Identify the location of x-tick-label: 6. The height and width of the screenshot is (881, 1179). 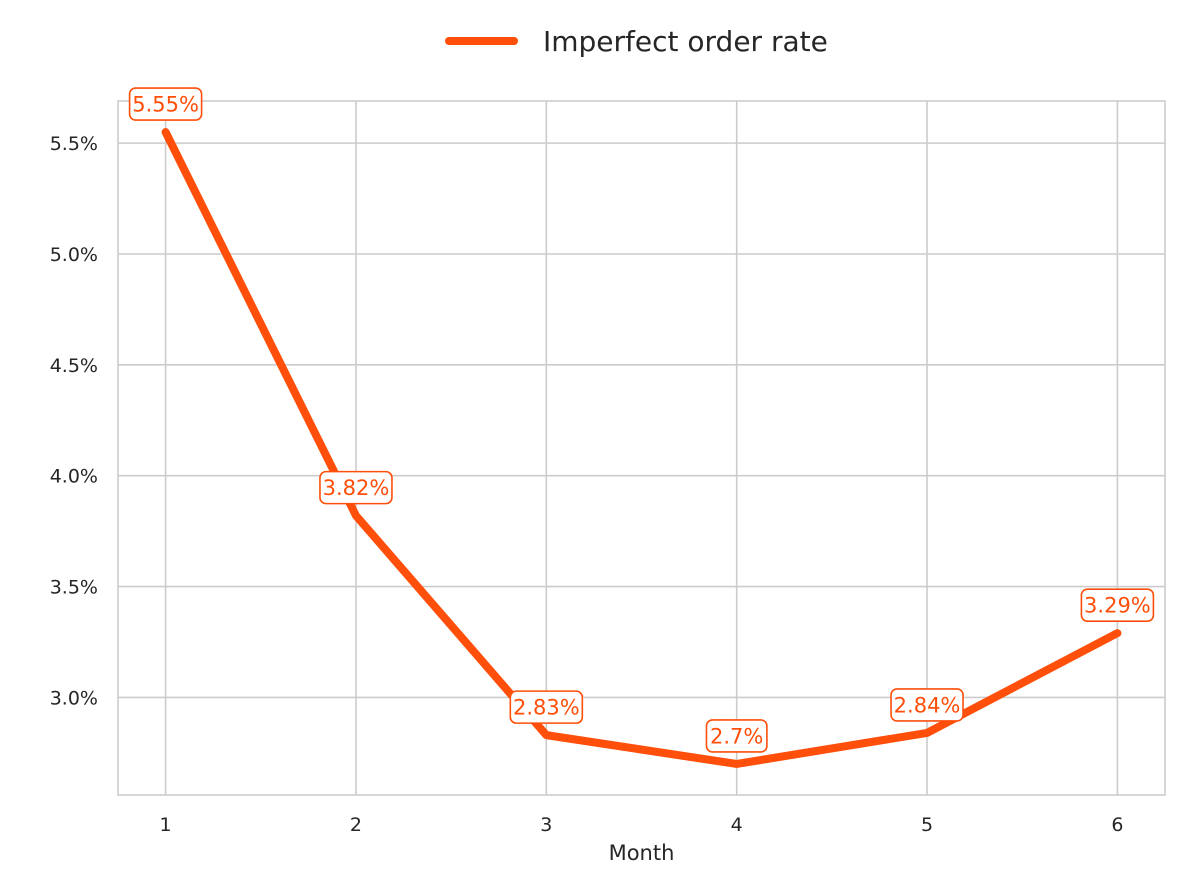
(1117, 825).